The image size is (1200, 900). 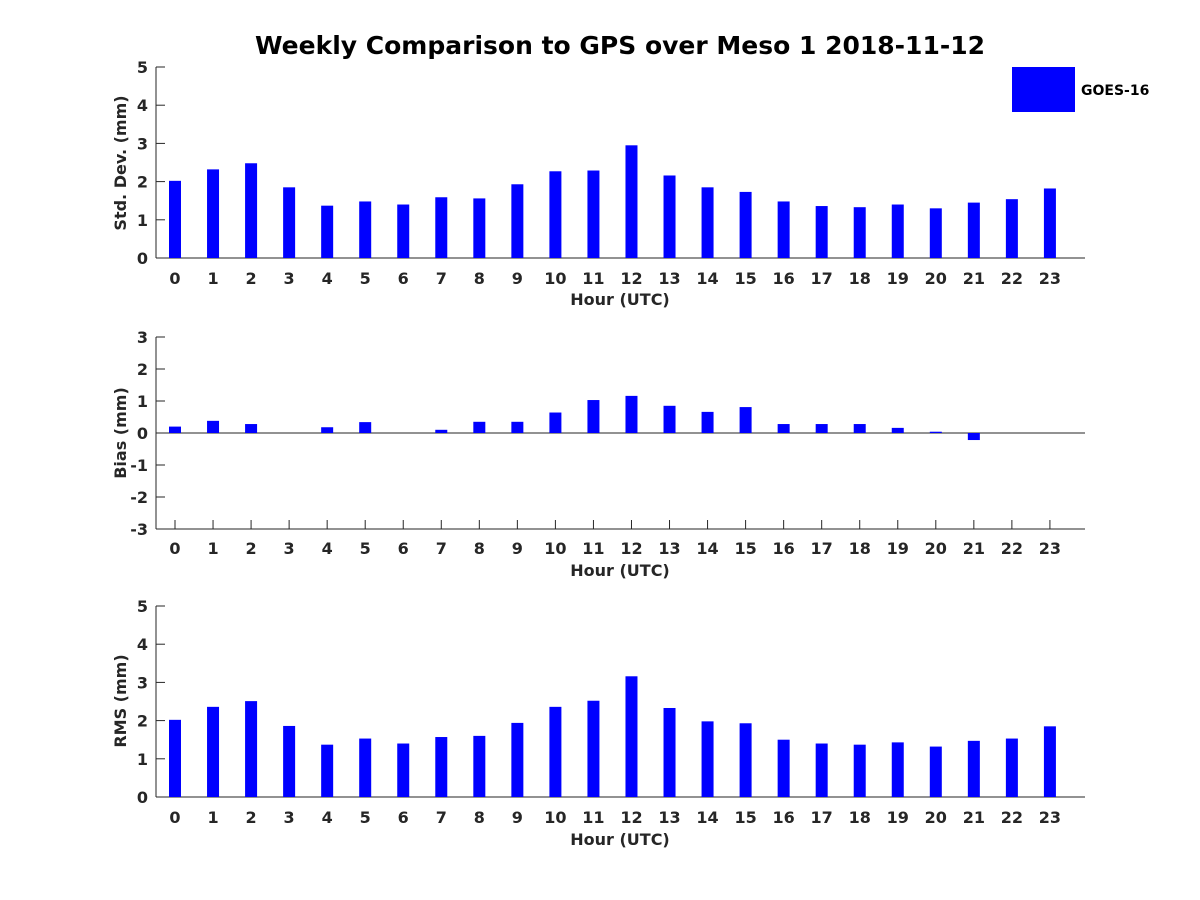 I want to click on x-tick-label: 11, so click(x=593, y=278).